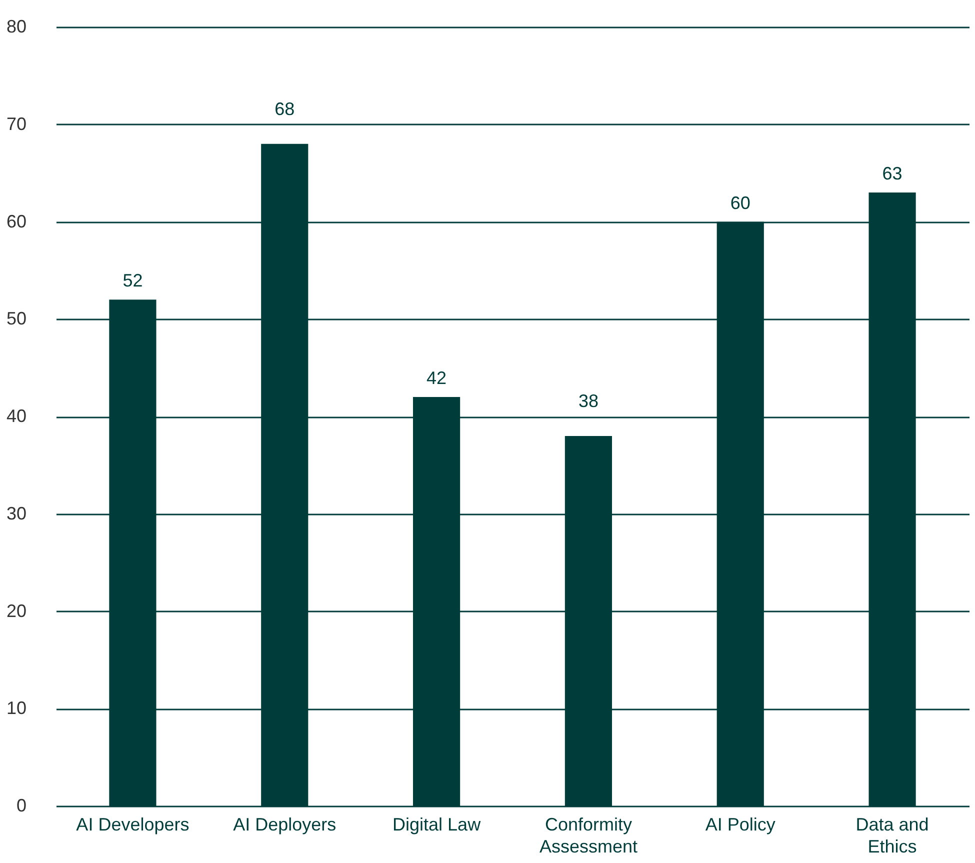  Describe the element at coordinates (16, 318) in the screenshot. I see `y-tick-label: 50` at that location.